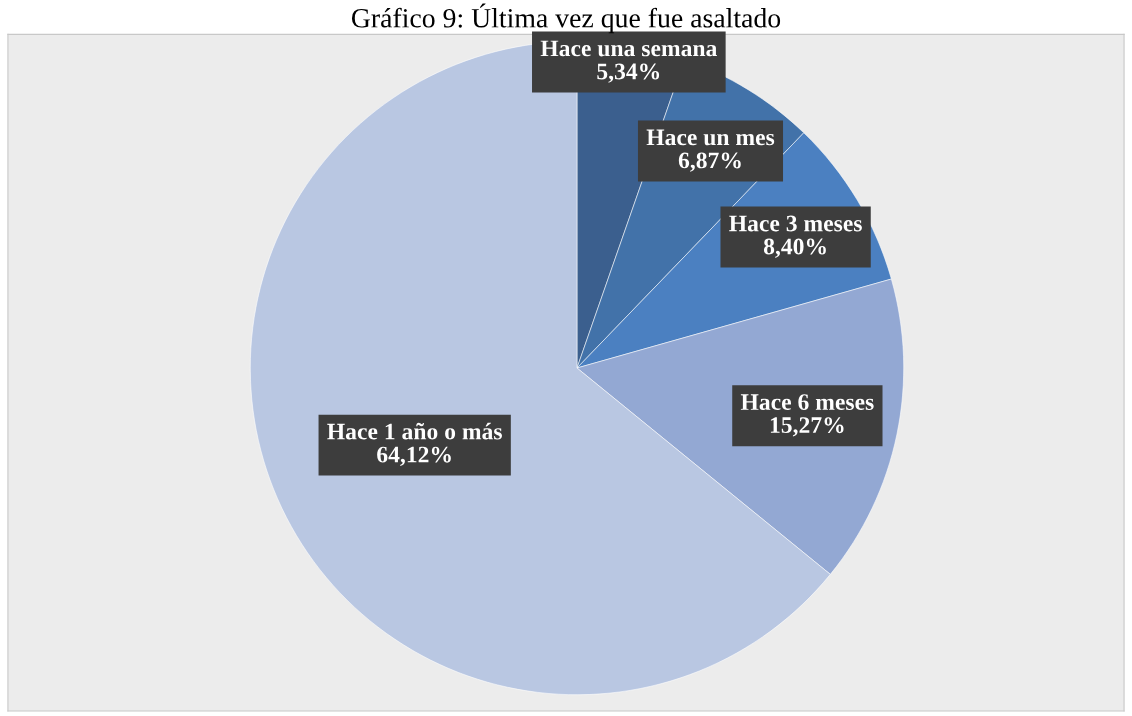  What do you see at coordinates (414, 431) in the screenshot?
I see `slice-label: Hace 1 año o más` at bounding box center [414, 431].